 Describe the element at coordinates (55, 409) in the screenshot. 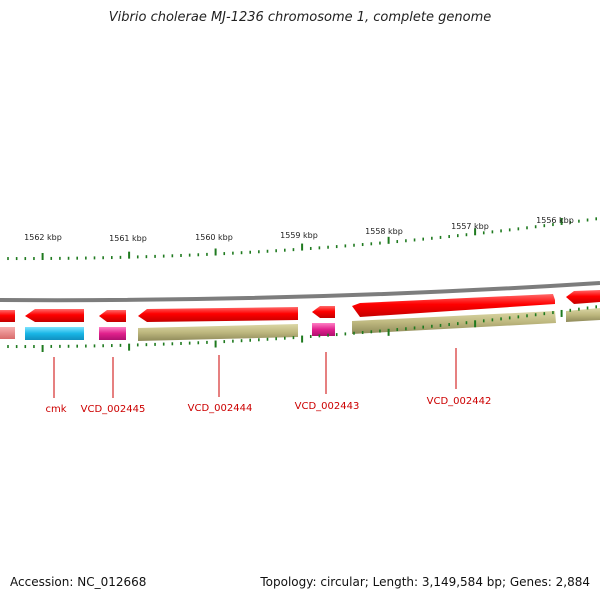

I see `gene-label-cmk: cmk` at that location.